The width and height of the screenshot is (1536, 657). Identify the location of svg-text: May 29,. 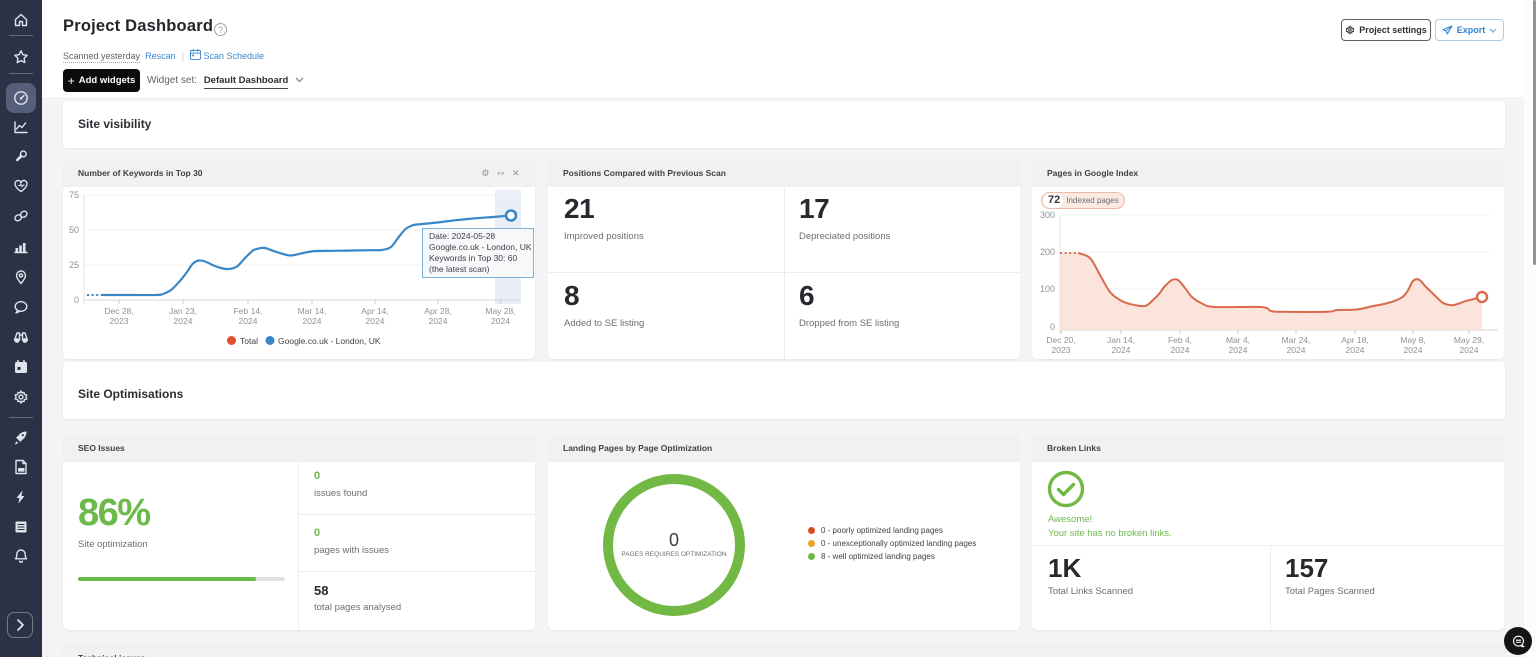
(1469, 340).